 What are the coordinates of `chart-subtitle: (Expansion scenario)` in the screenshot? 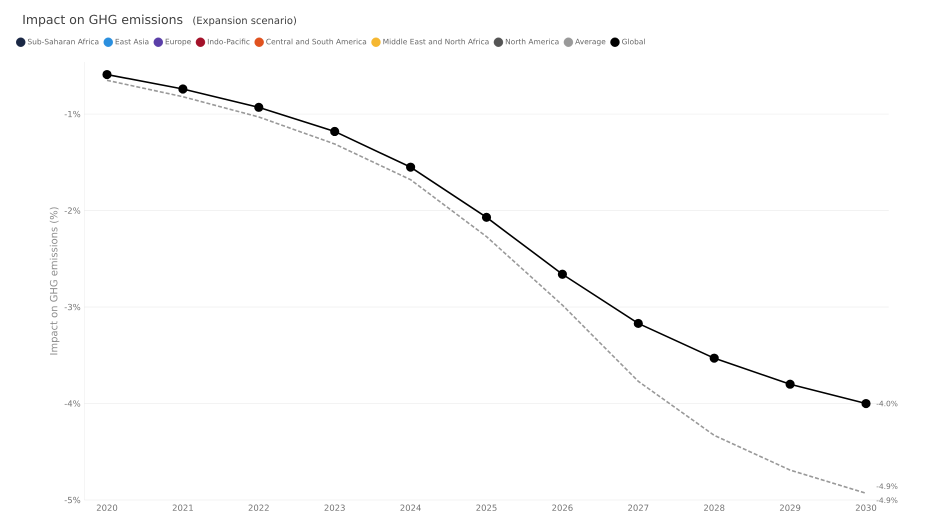 It's located at (244, 21).